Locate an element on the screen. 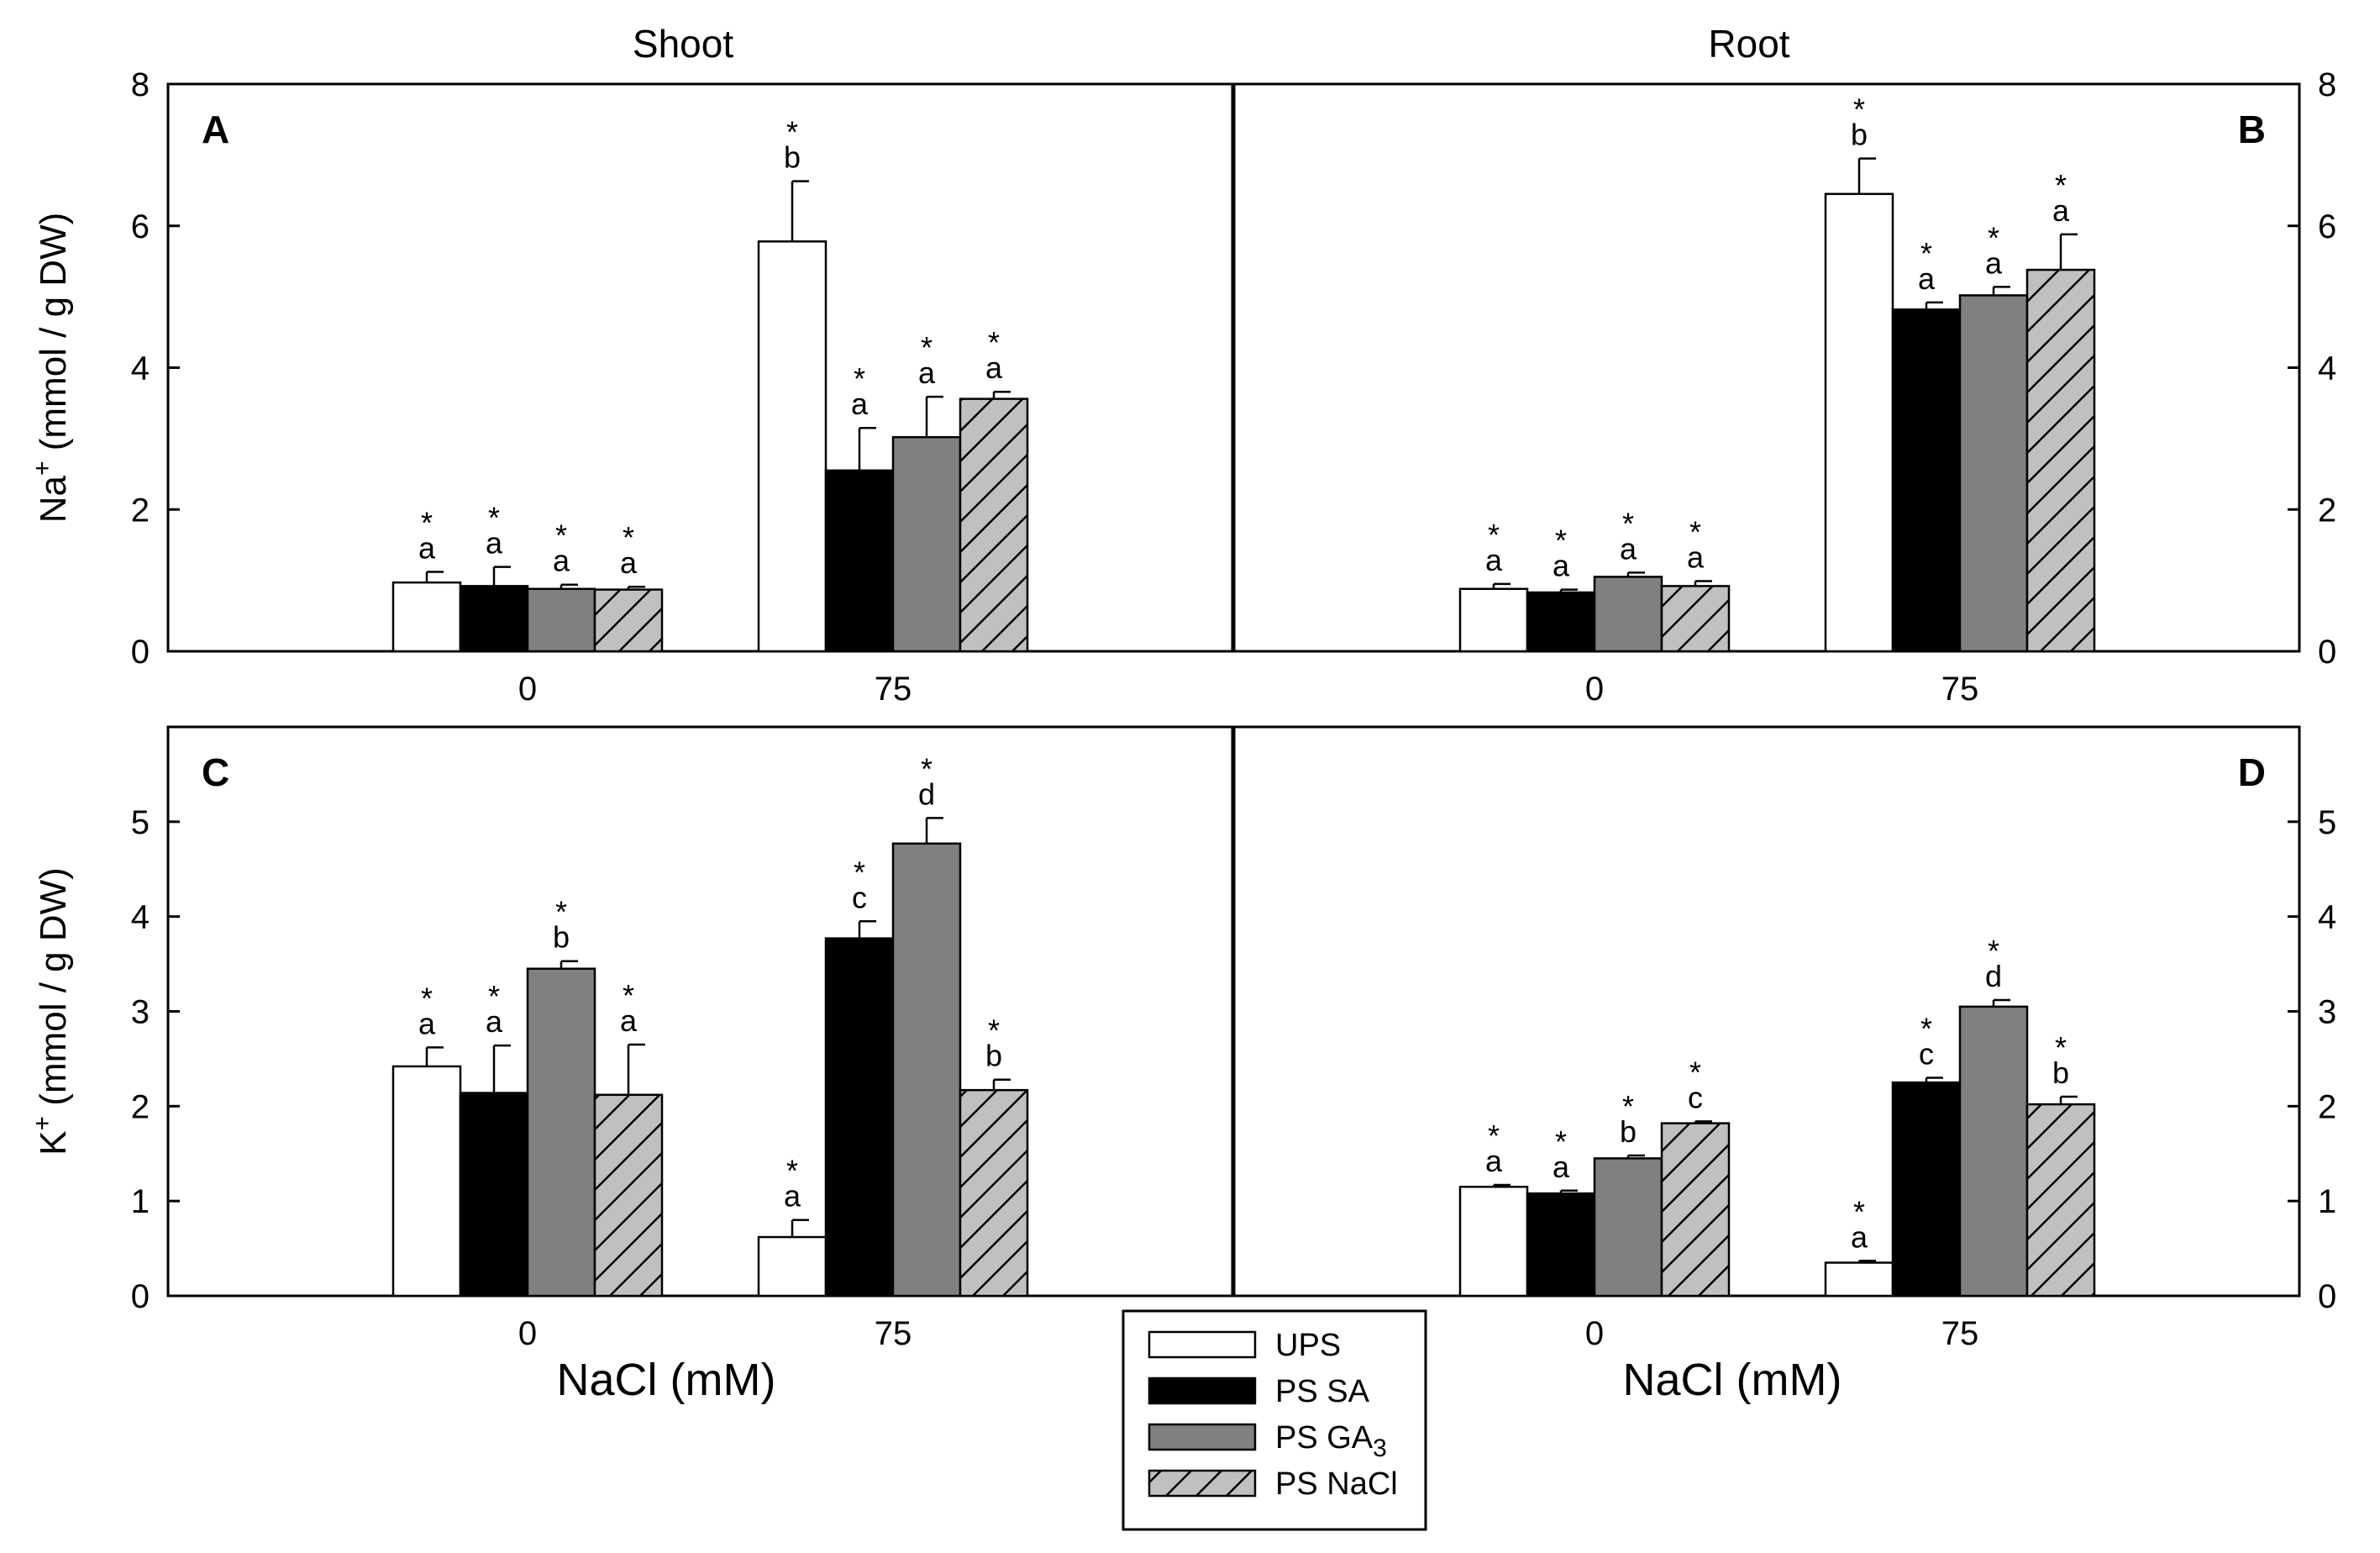 Image resolution: width=2380 pixels, height=1553 pixels. y-tick-label: 5 is located at coordinates (140, 822).